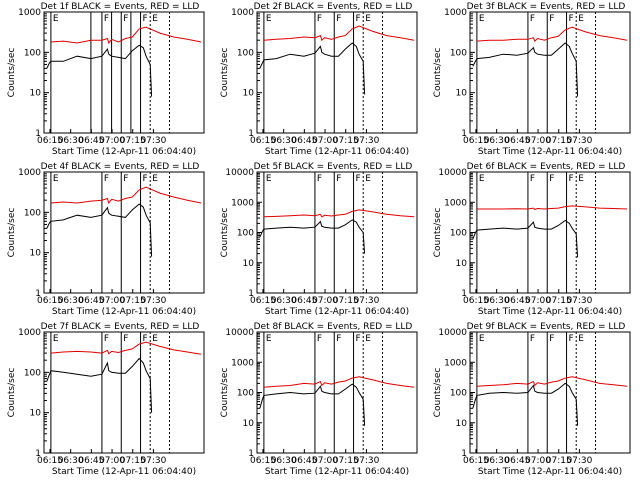 The height and width of the screenshot is (480, 640). I want to click on chart-title: Det 9f BLACK = Events, RED = LLD, so click(546, 327).